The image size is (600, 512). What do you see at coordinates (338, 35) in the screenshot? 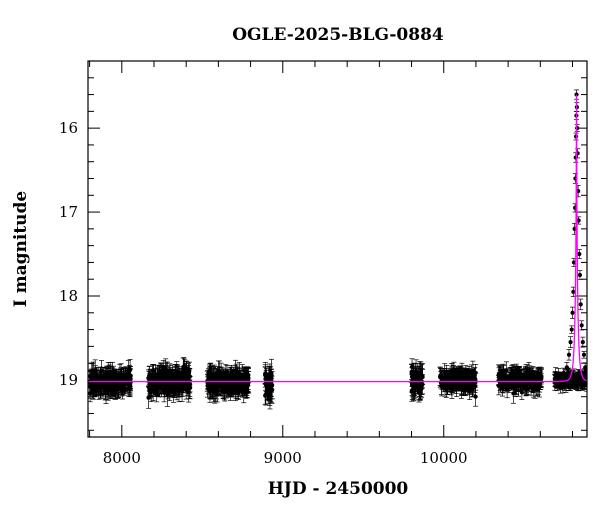
I see `chart-title: OGLE-2025-BLG-0884` at bounding box center [338, 35].